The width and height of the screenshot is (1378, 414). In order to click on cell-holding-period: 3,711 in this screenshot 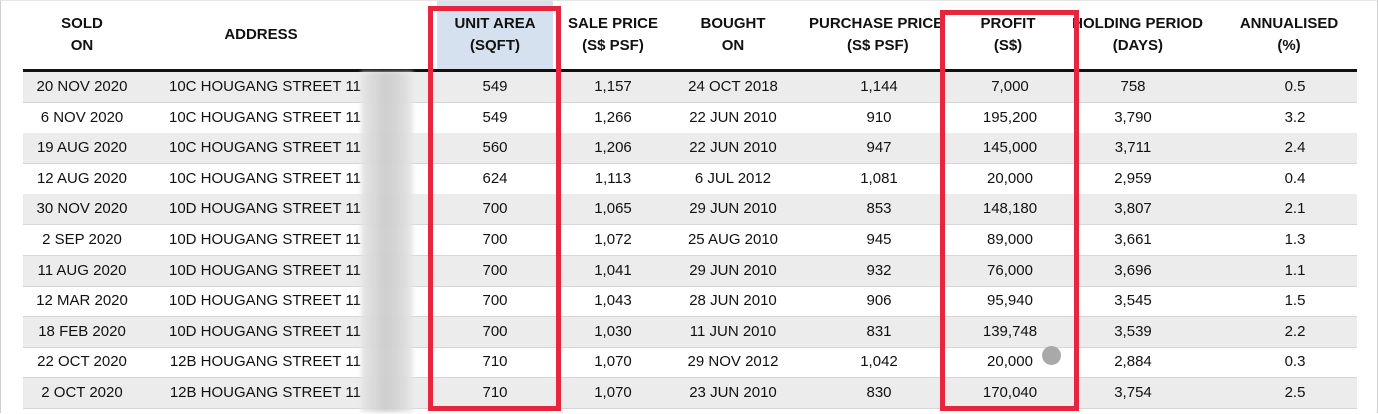, I will do `click(1133, 148)`.